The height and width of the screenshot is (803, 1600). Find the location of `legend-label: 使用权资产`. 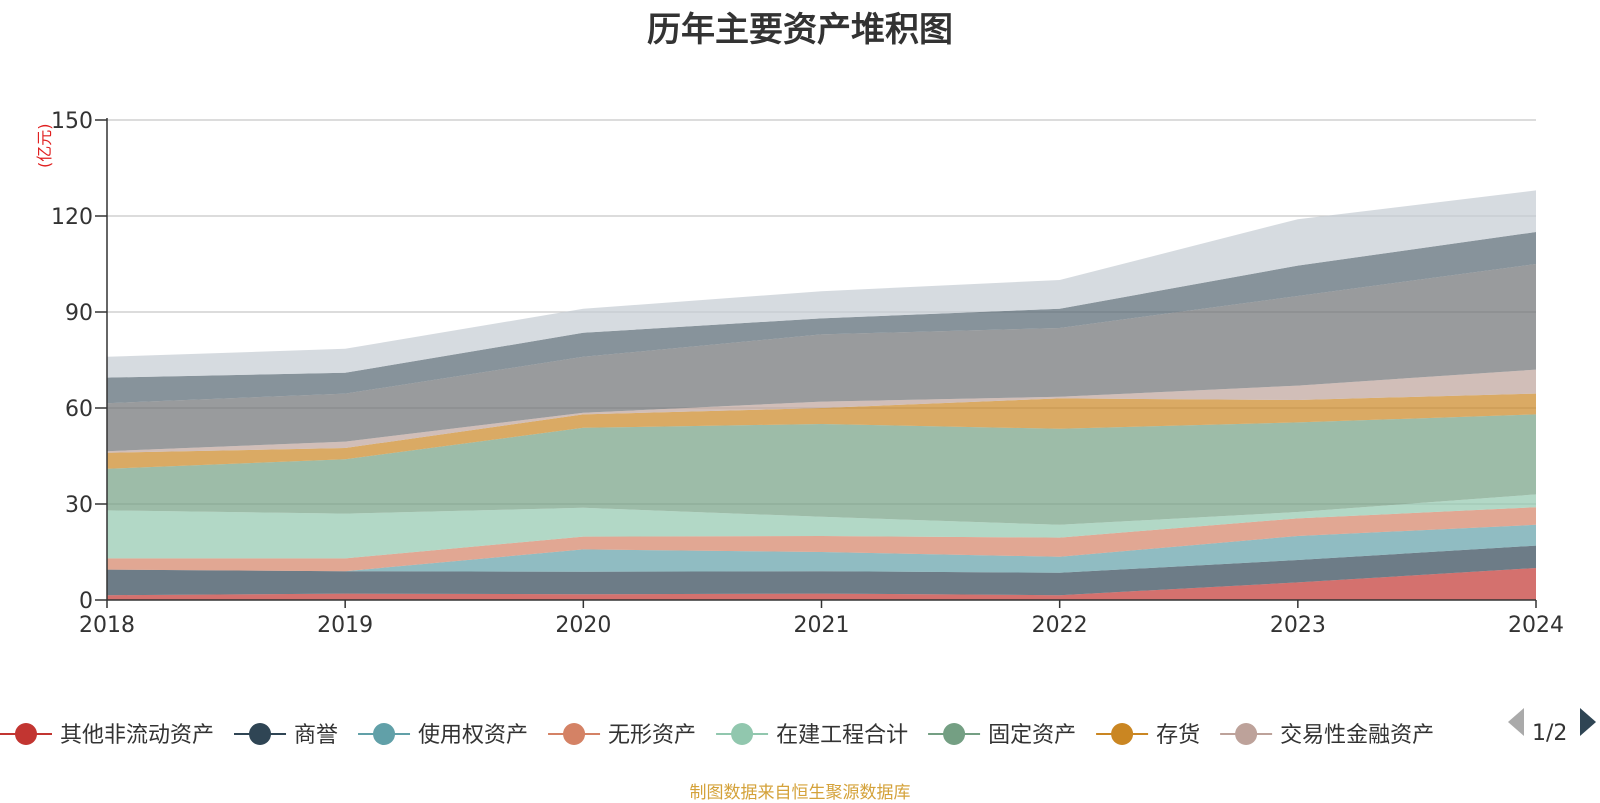

legend-label: 使用权资产 is located at coordinates (473, 735).